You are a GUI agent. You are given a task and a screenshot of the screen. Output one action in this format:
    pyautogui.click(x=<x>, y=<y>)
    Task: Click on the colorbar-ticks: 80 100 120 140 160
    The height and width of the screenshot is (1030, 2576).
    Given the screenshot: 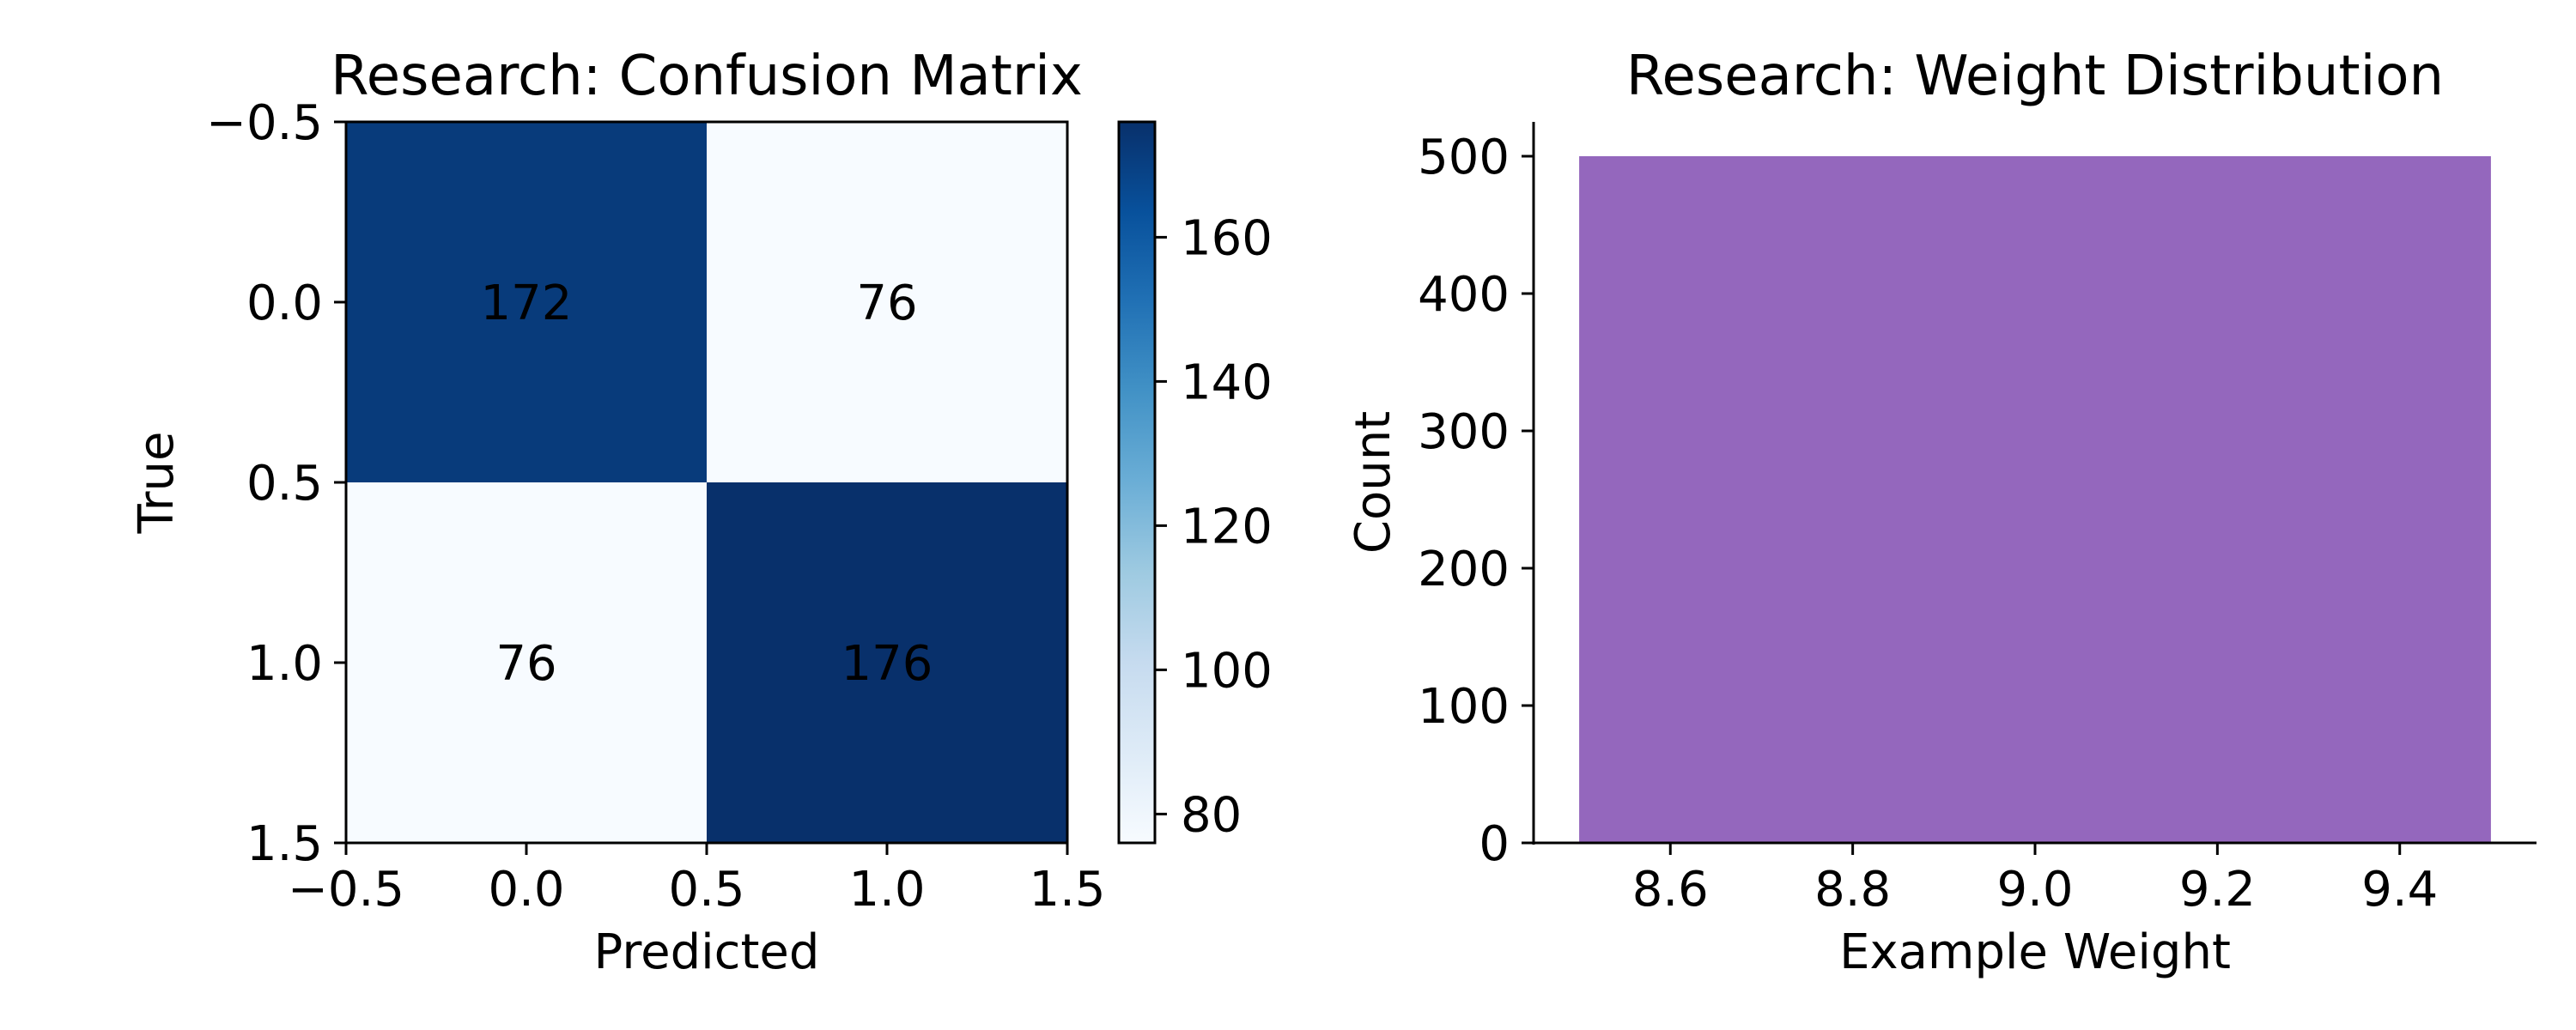 What is the action you would take?
    pyautogui.click(x=1214, y=526)
    